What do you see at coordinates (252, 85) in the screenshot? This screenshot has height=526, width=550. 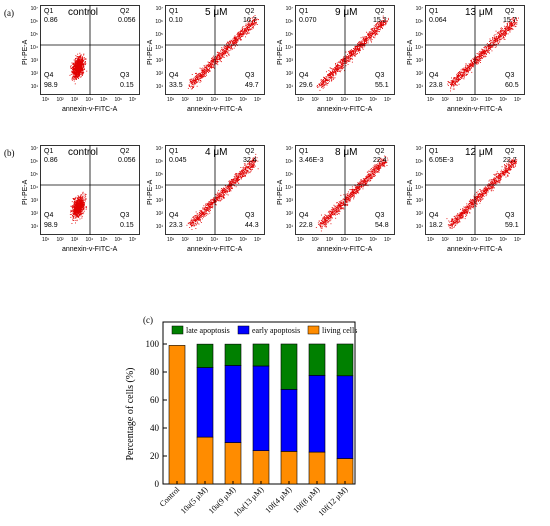 I see `quadrant-value-q3: 49.7` at bounding box center [252, 85].